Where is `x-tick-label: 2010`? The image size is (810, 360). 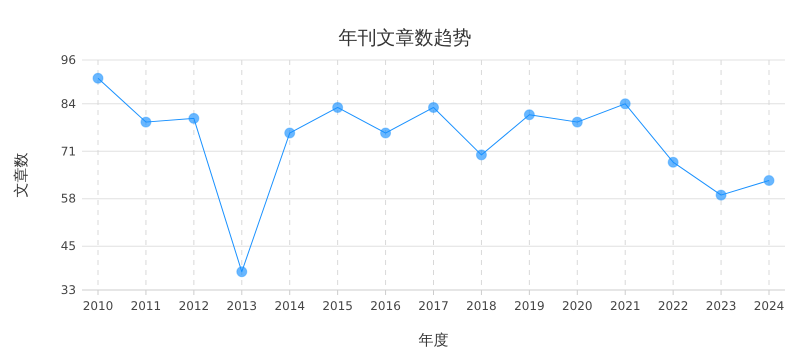
x-tick-label: 2010 is located at coordinates (98, 306).